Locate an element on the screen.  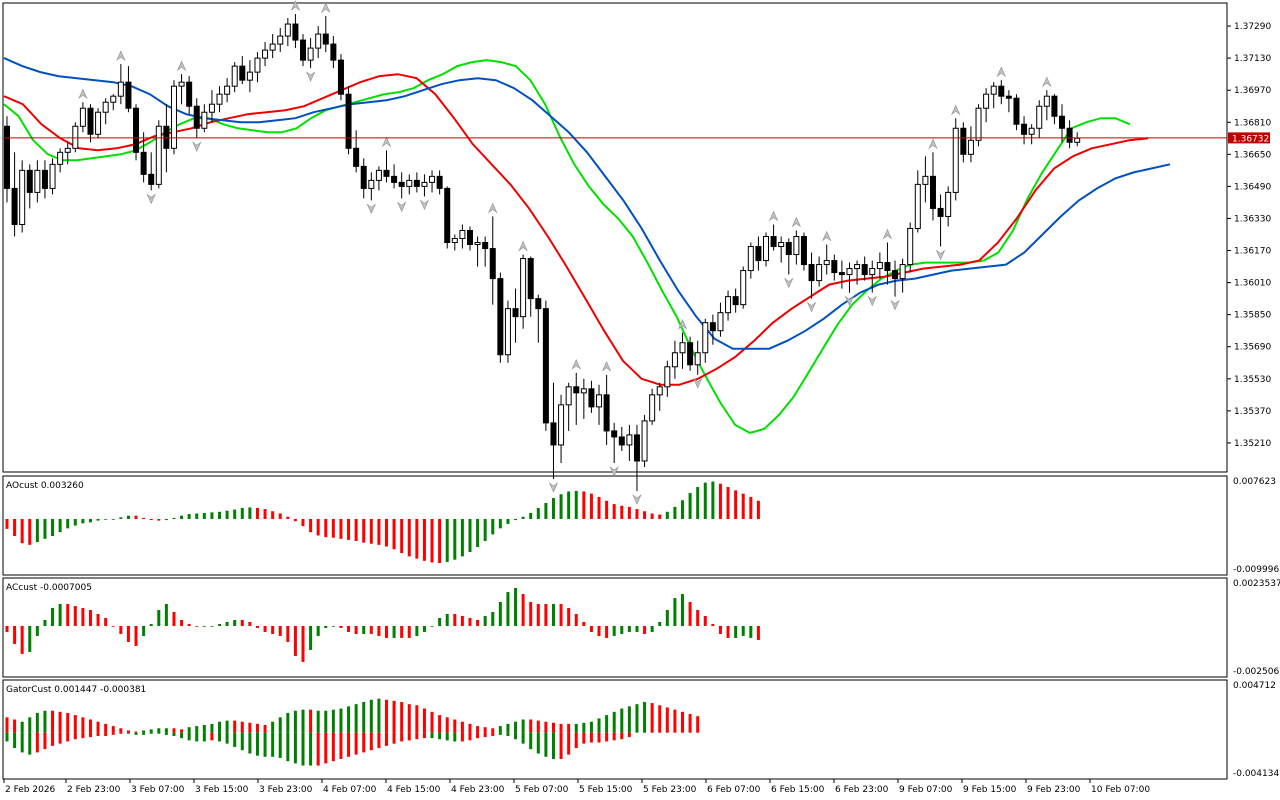
time-label: 9 Feb 23:00 is located at coordinates (1054, 790).